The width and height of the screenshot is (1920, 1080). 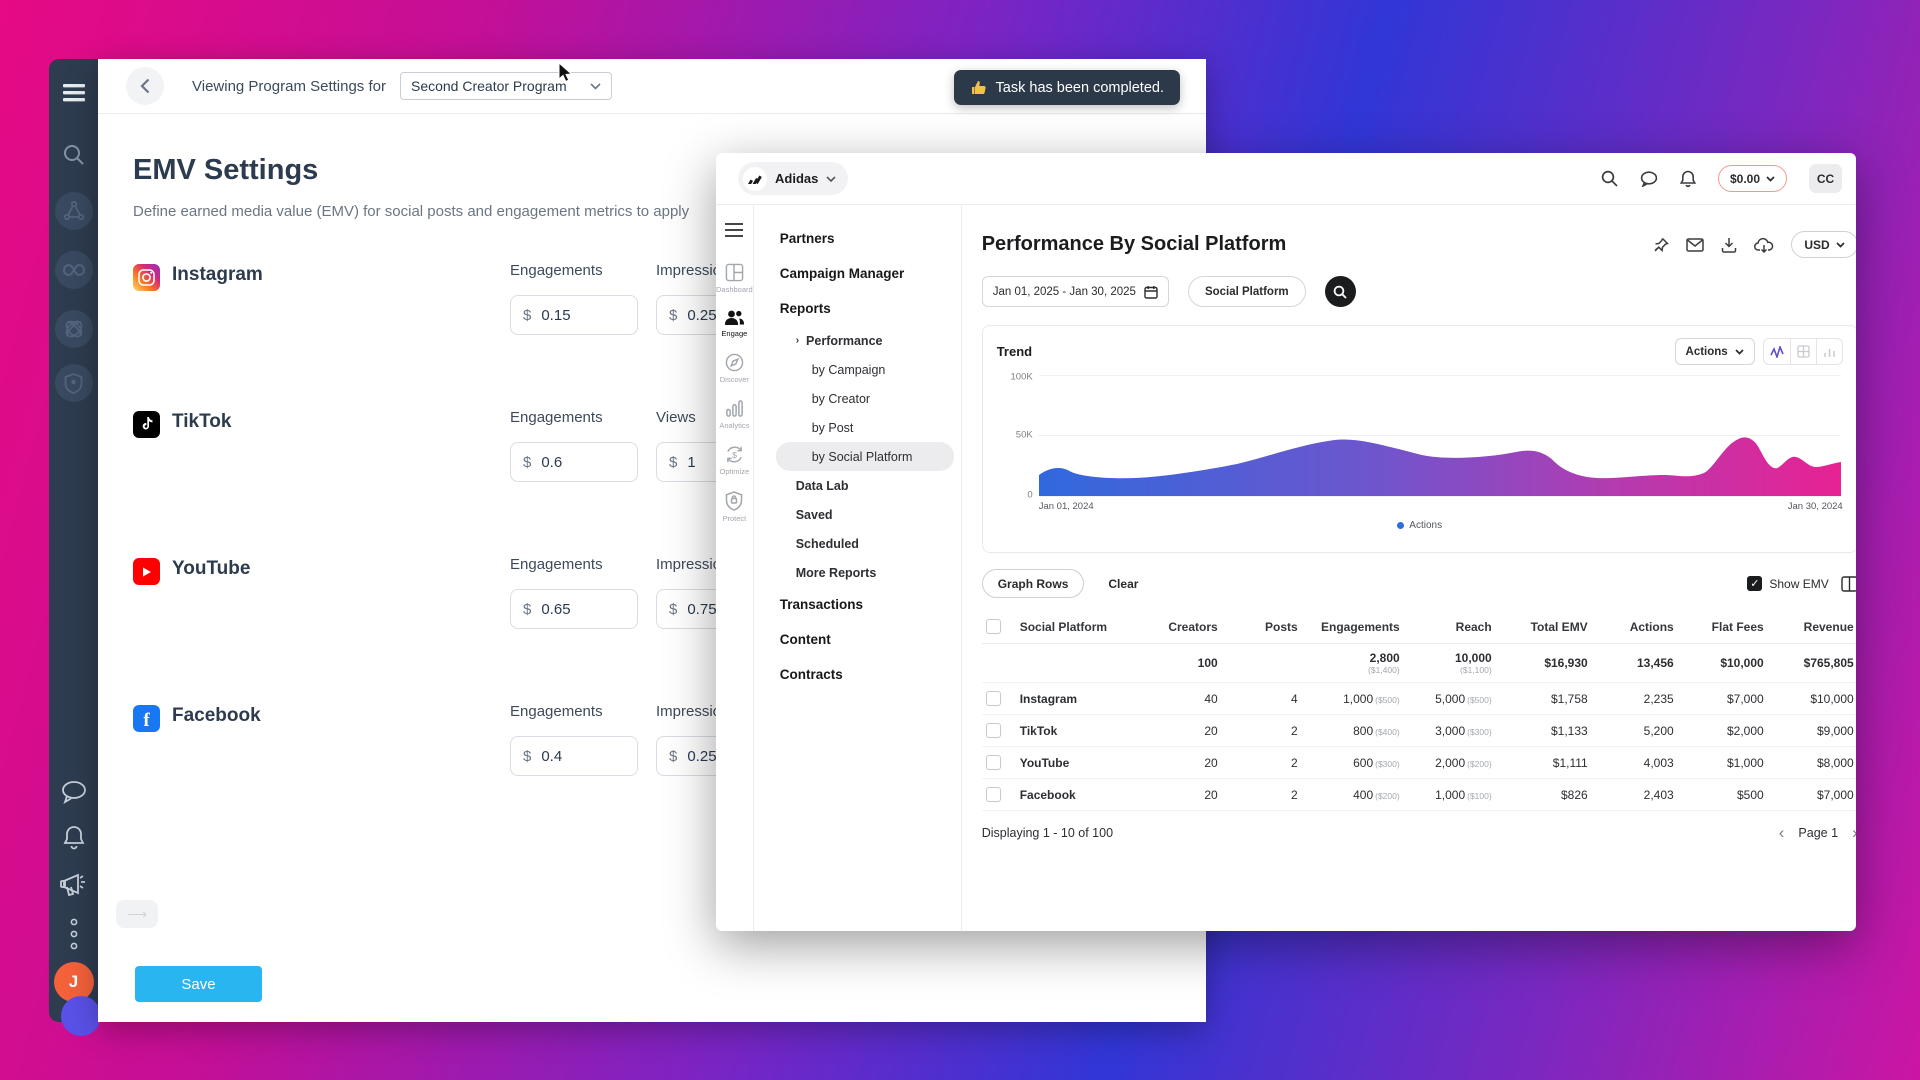 I want to click on sidebar-more-button, so click(x=73, y=934).